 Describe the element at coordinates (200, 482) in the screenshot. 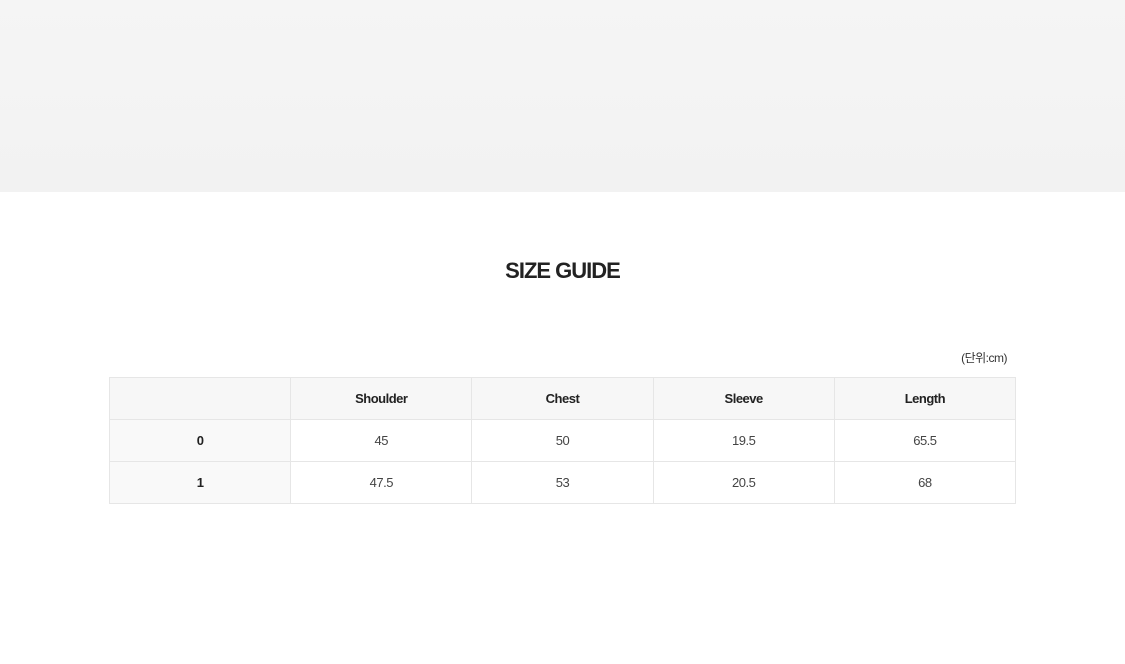

I see `size-label: 1` at that location.